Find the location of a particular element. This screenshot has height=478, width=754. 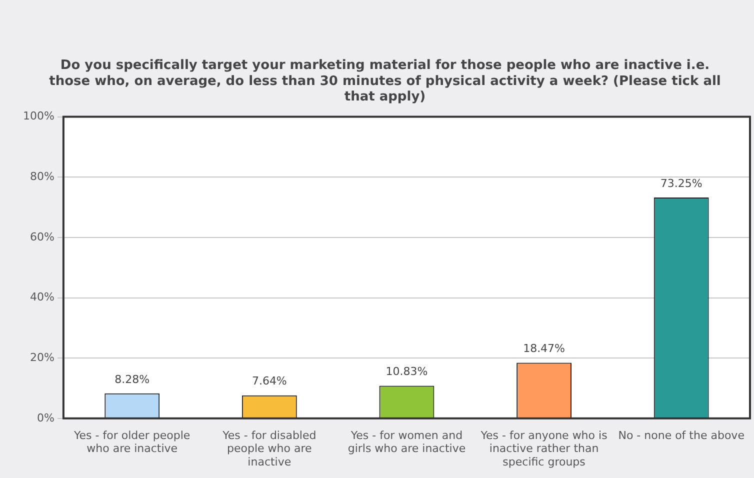

data-label: 18.47% is located at coordinates (544, 349).